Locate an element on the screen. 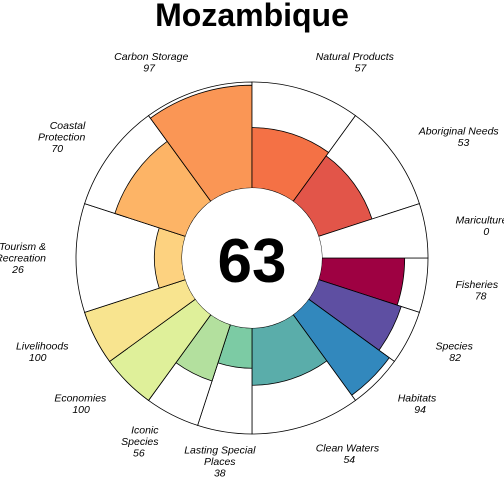 This screenshot has height=504, width=504. petal-value-lasting-special-places: 38 is located at coordinates (220, 474).